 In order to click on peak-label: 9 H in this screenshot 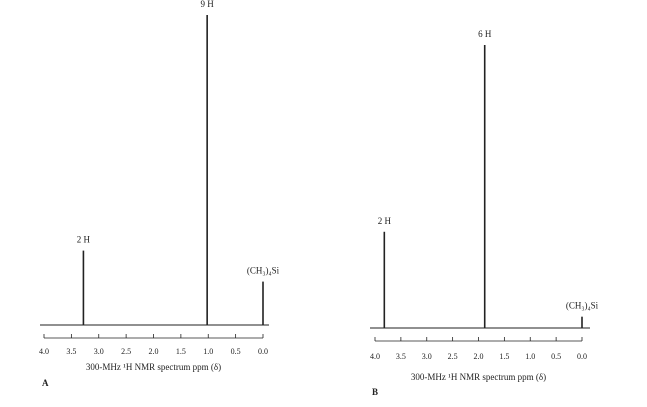, I will do `click(208, 4)`.